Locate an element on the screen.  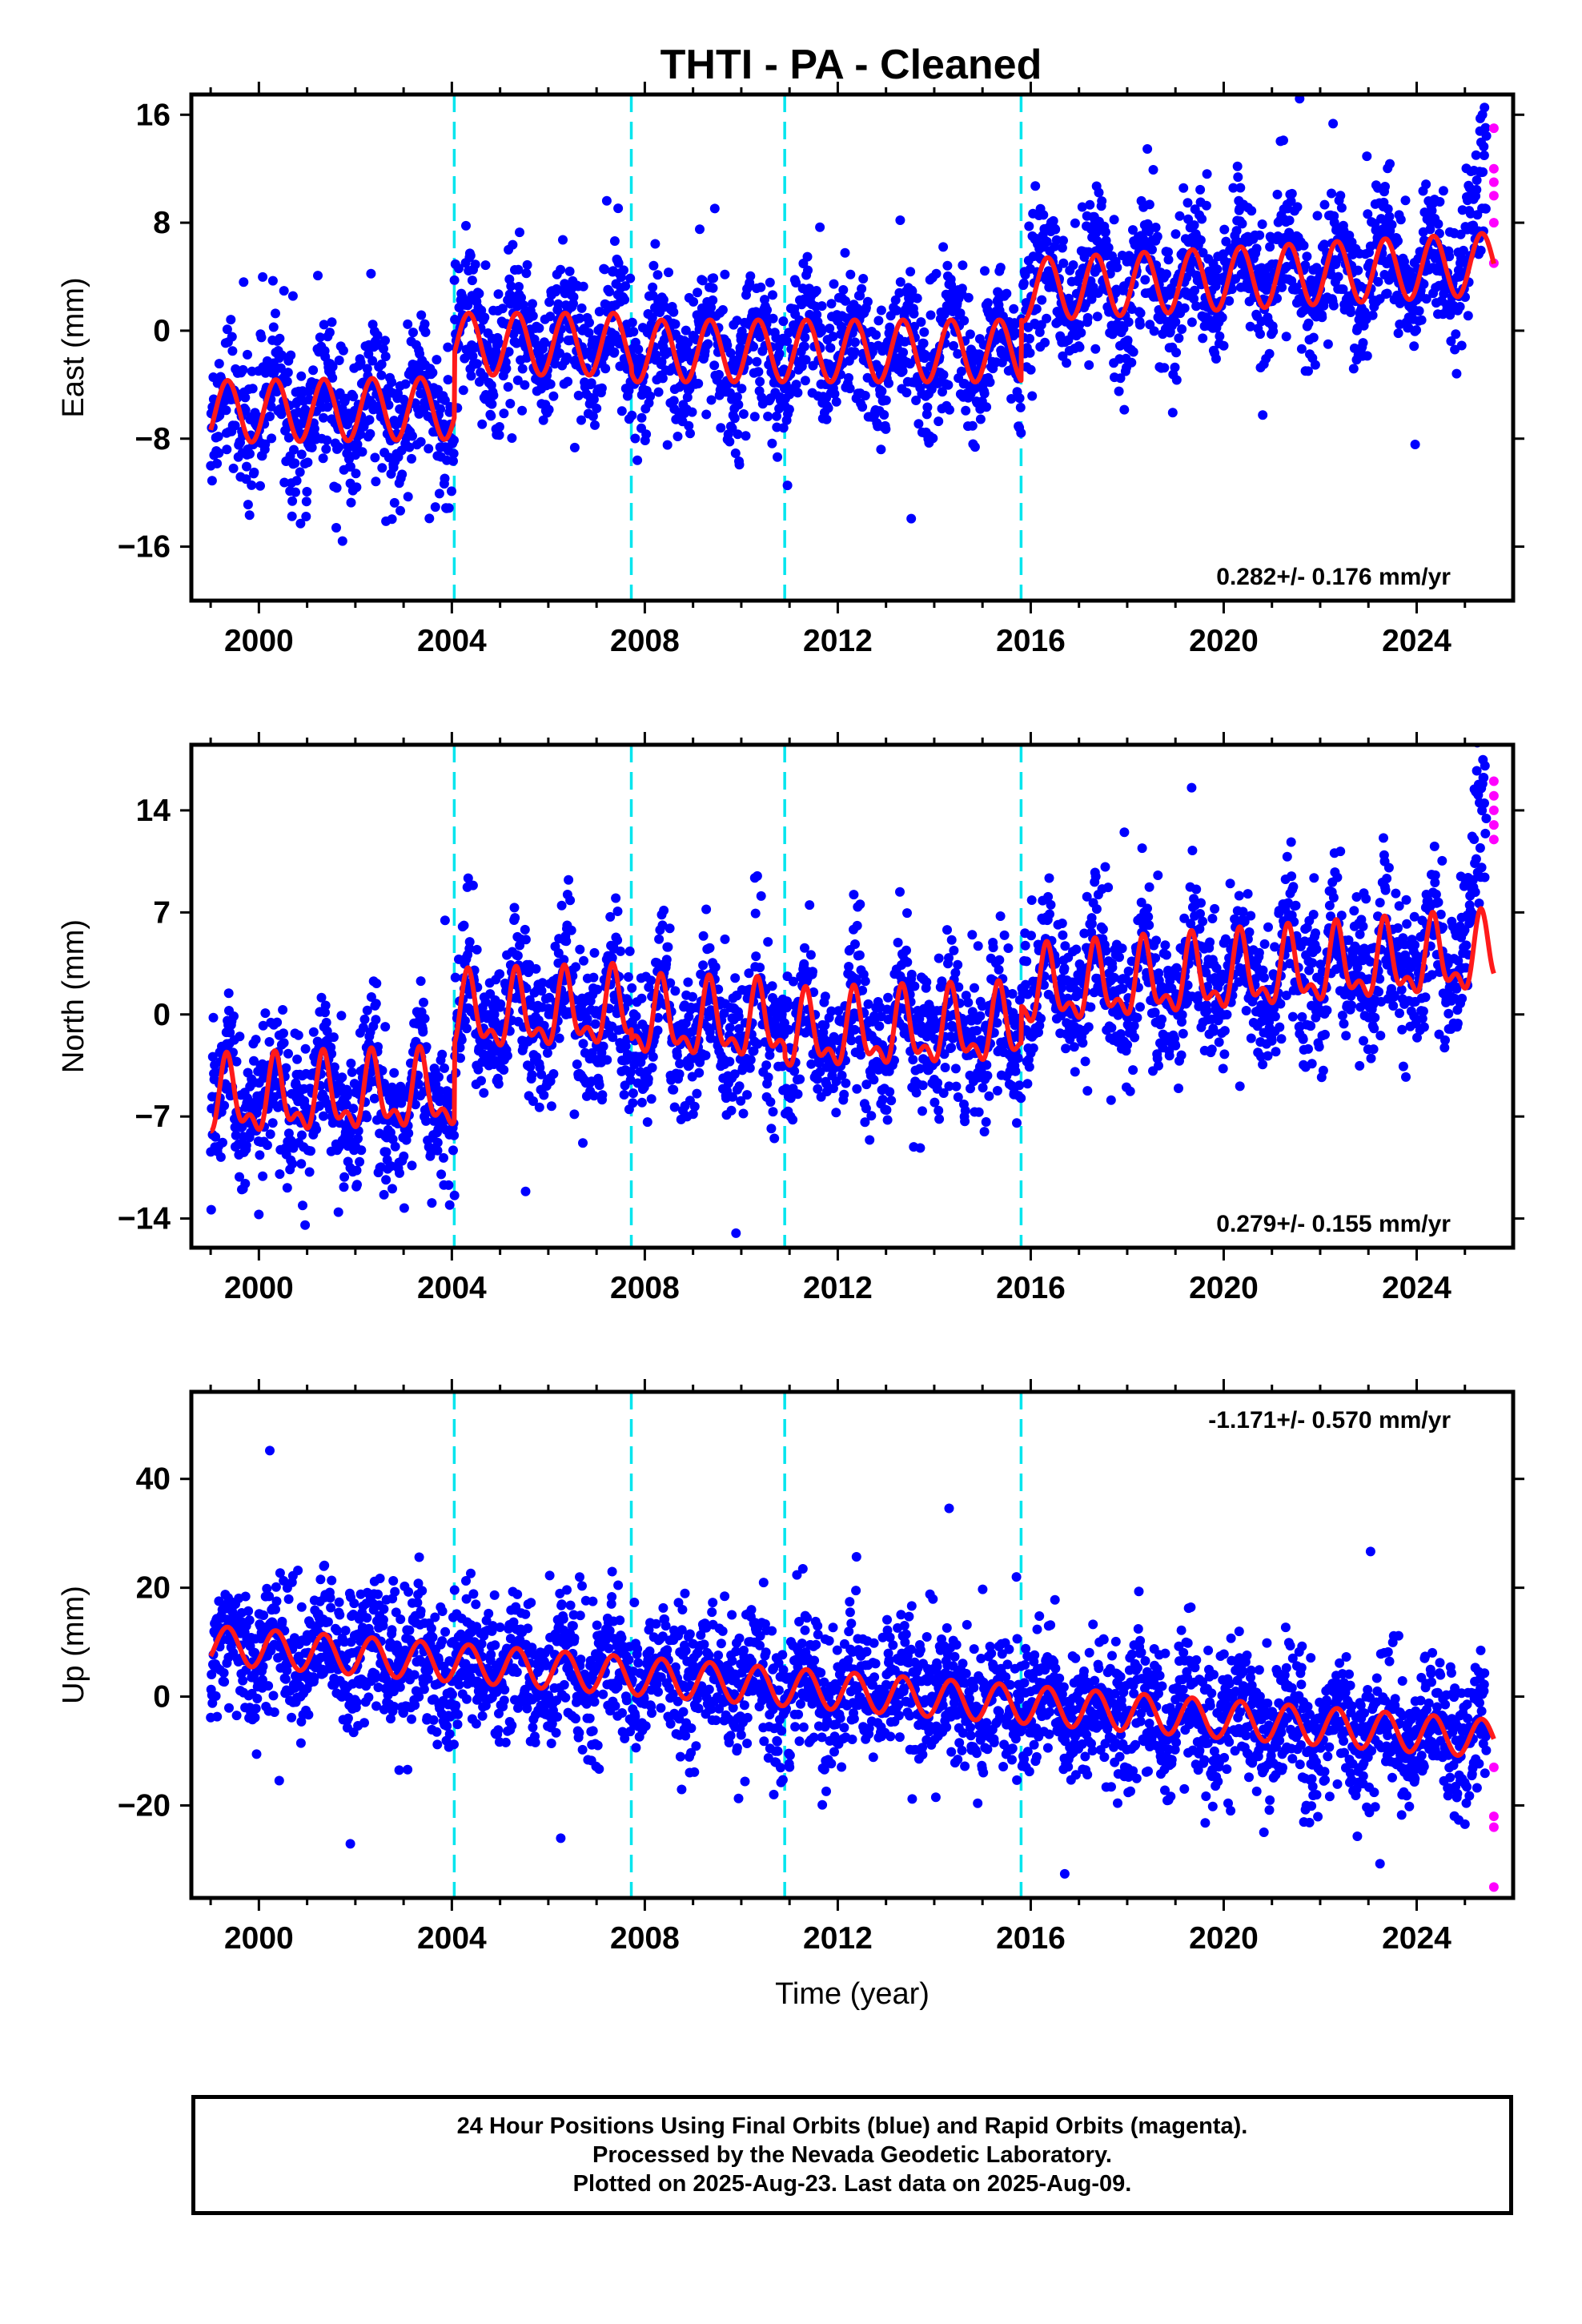
y-axis-label: East (mm) is located at coordinates (74, 347).